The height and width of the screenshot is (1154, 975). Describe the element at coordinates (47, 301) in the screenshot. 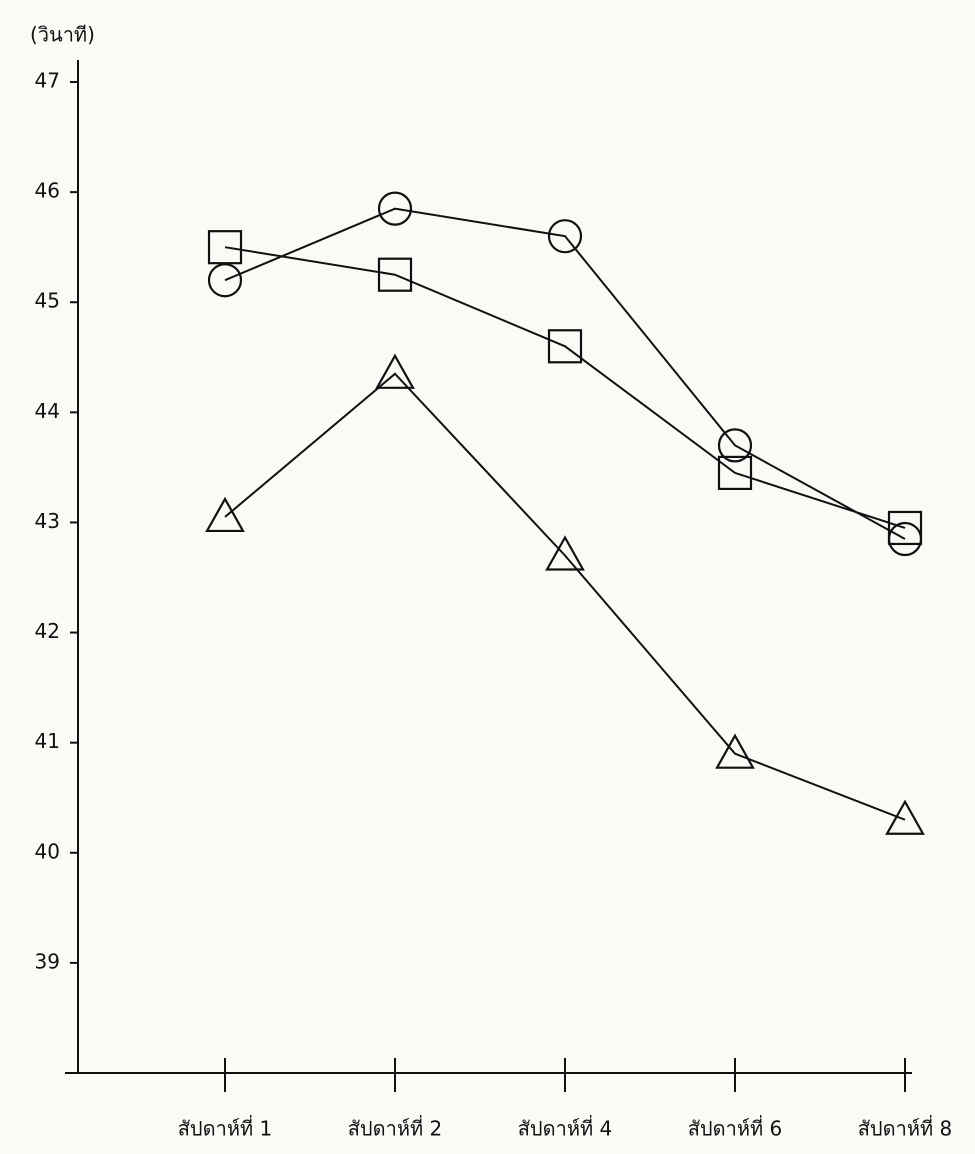

I see `y-tick-label: 45` at that location.